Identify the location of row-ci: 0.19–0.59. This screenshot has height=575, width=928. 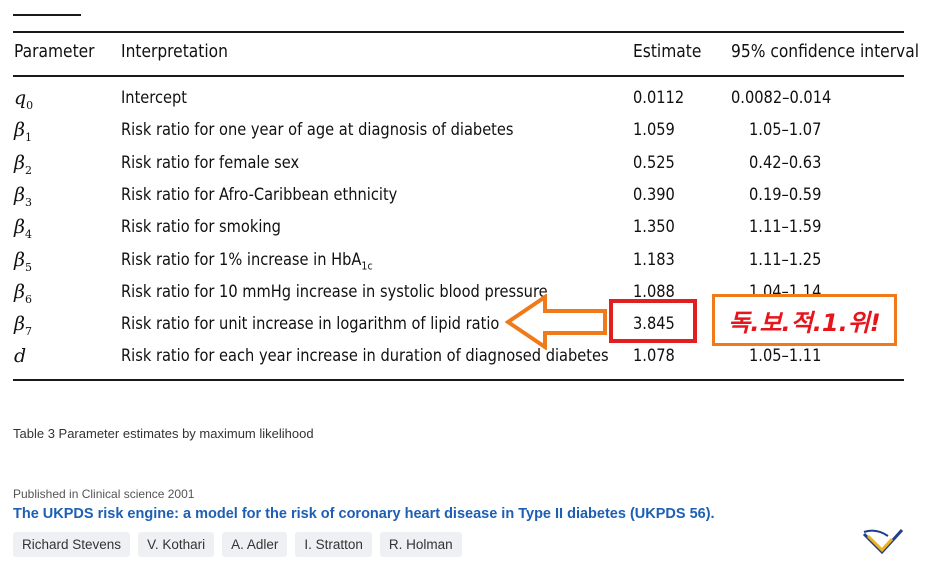
(785, 194).